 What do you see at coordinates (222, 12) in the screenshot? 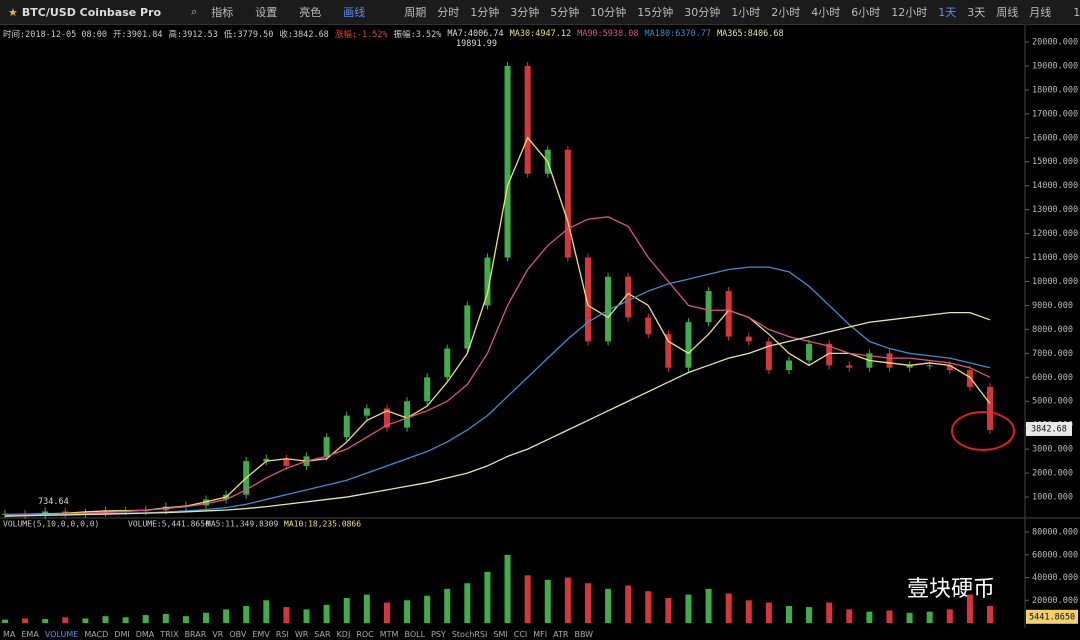
I see `tool-button: 指标` at bounding box center [222, 12].